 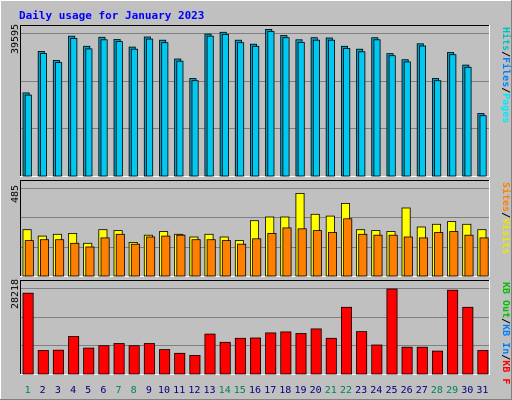 I want to click on y-tick-label: 28218, so click(x=15, y=294).